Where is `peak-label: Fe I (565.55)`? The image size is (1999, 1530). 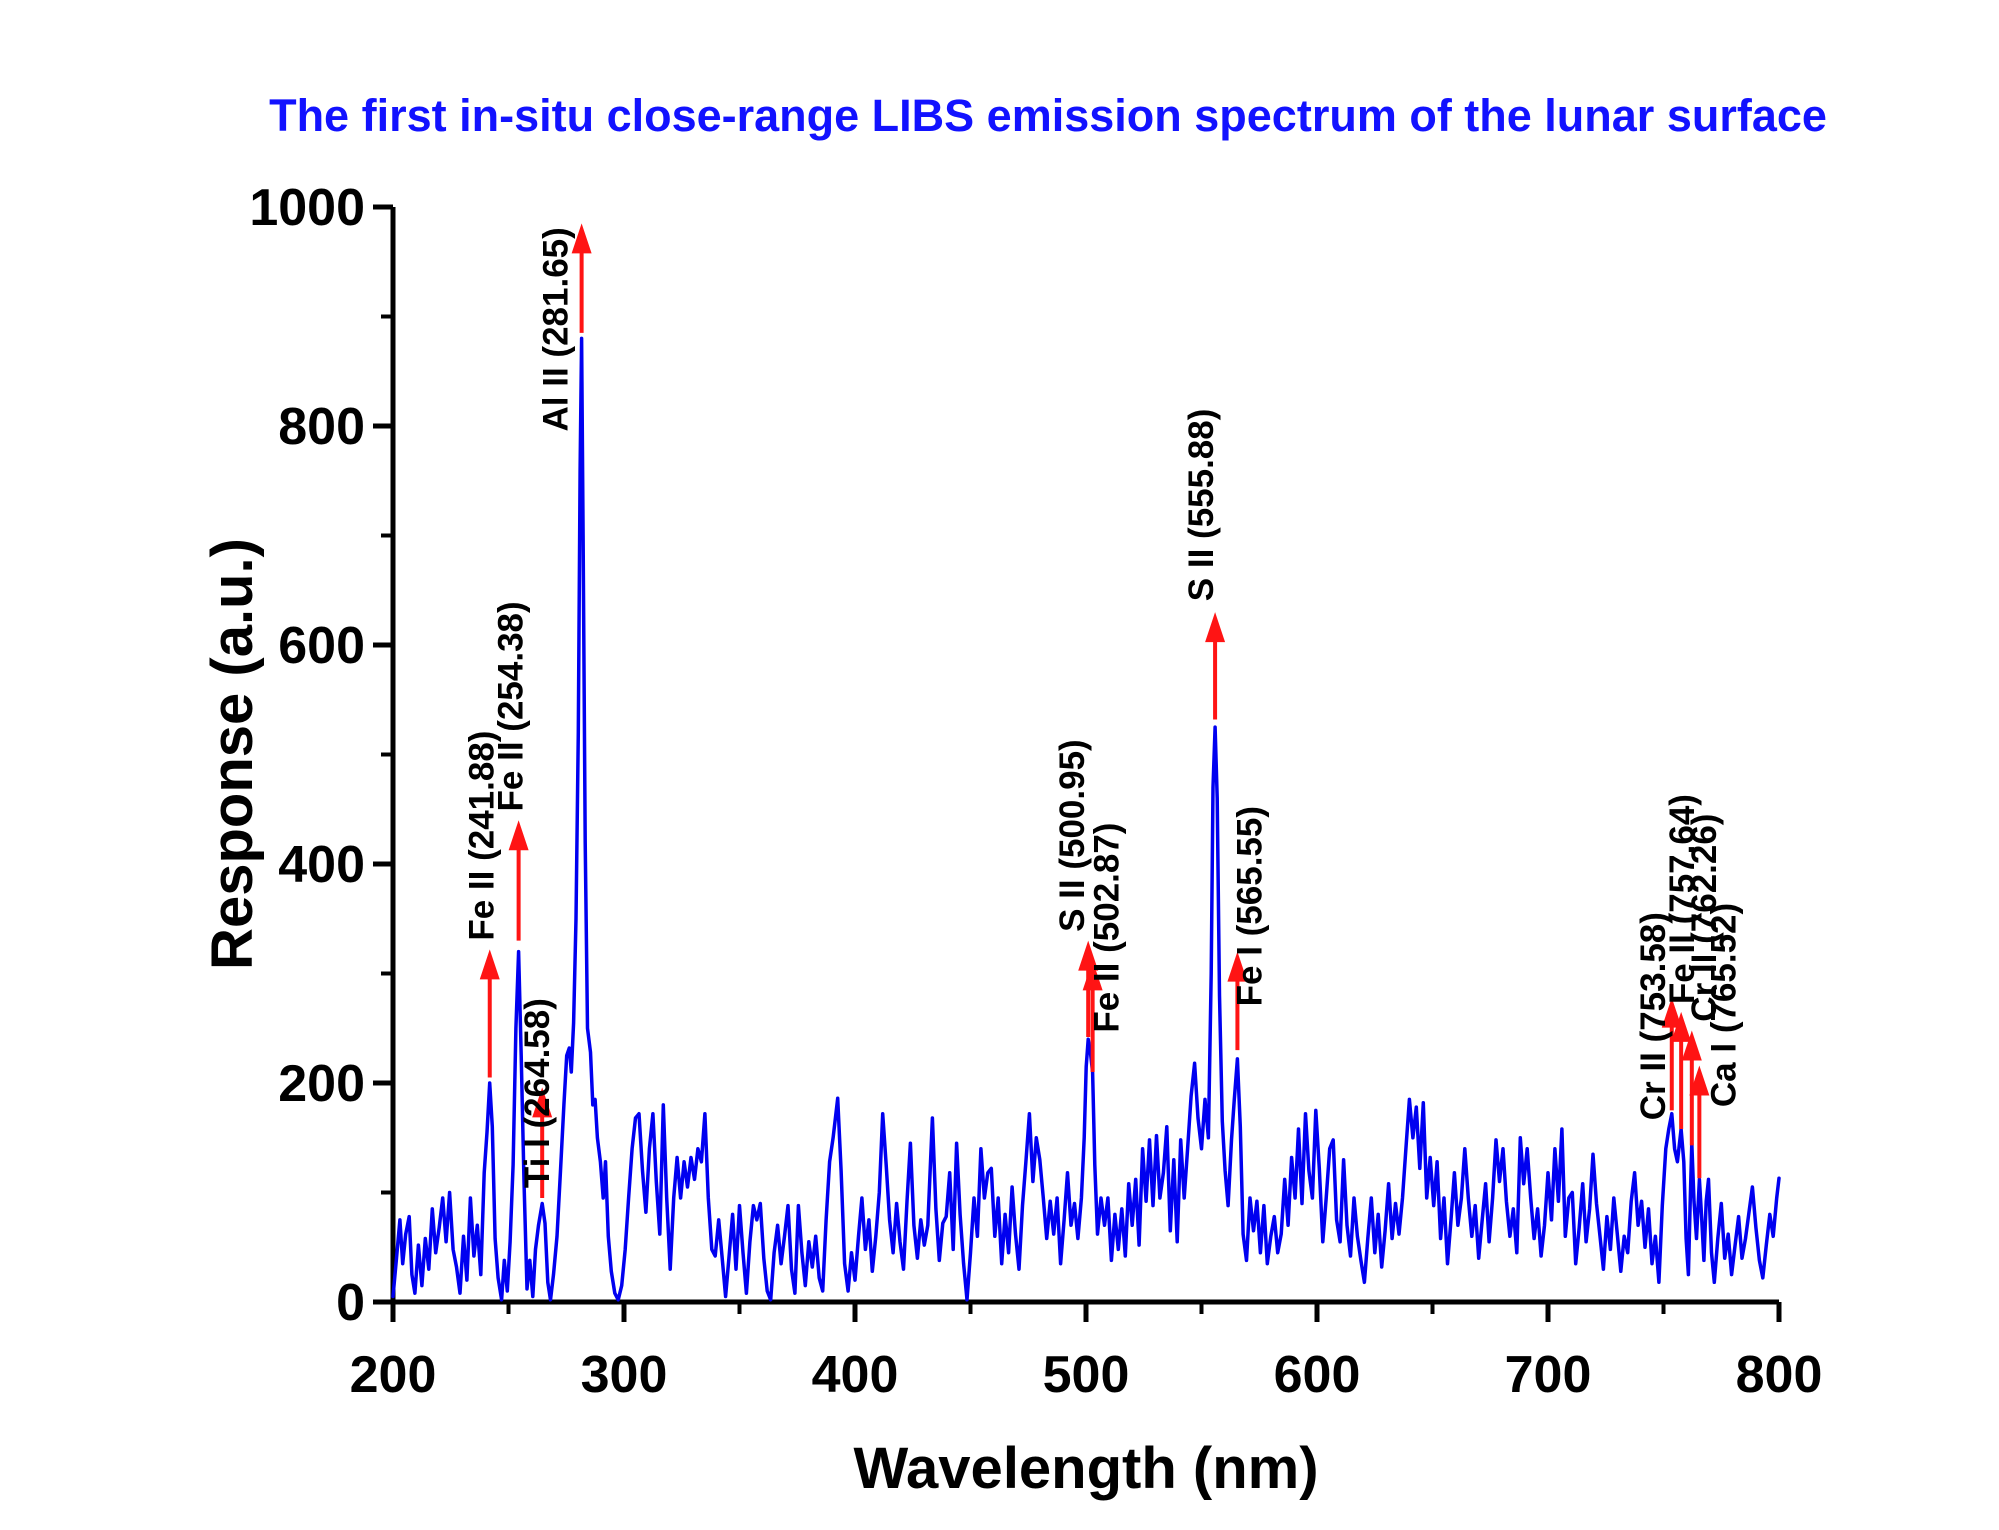 peak-label: Fe I (565.55) is located at coordinates (1249, 906).